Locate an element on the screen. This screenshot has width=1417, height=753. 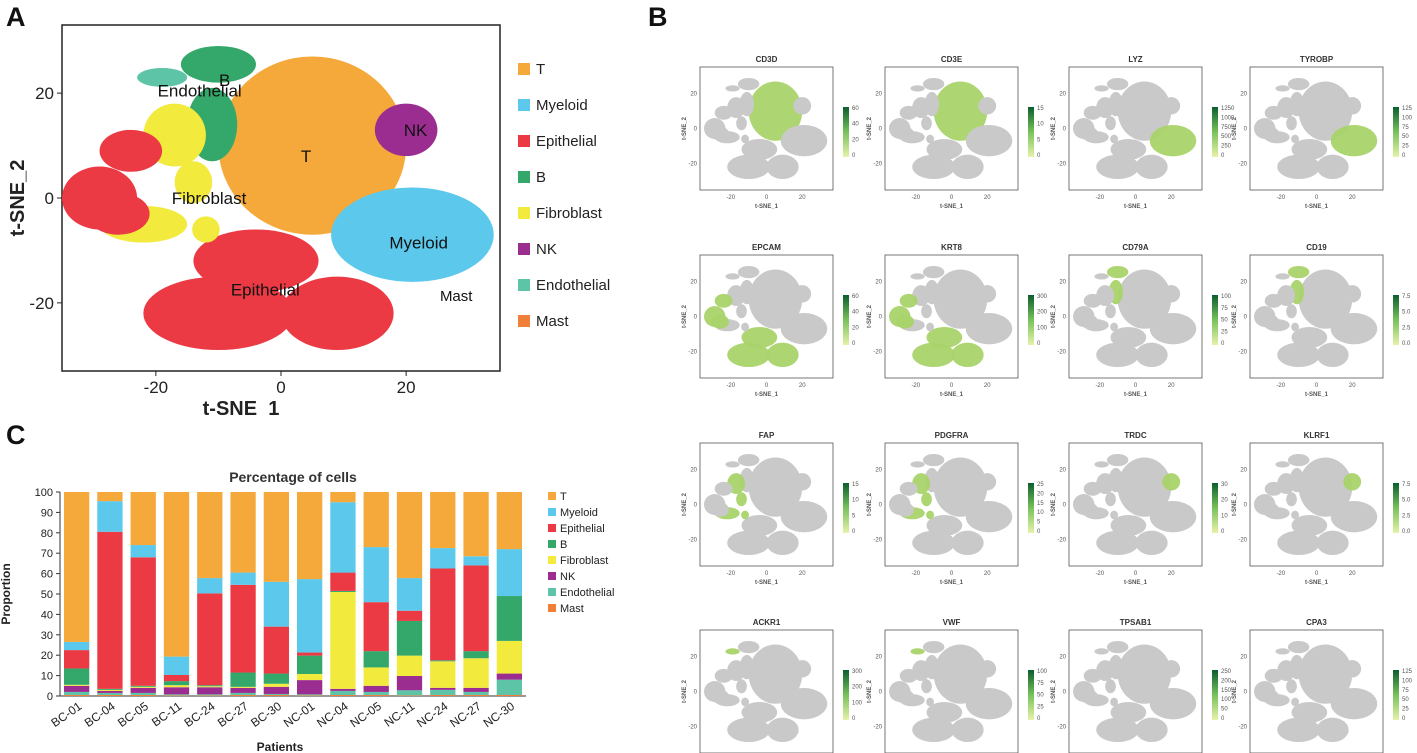
legend-swatch-epithelial is located at coordinates (524, 141).